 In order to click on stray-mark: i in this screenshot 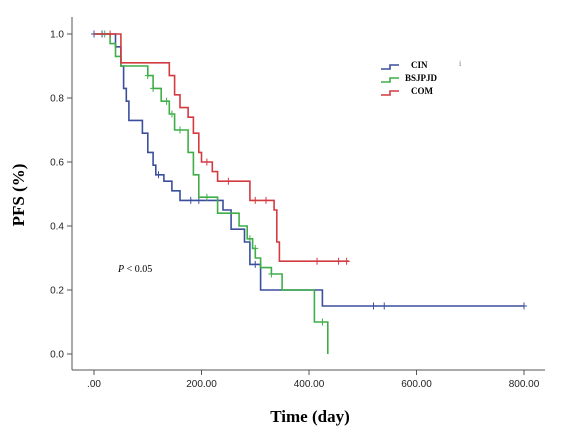, I will do `click(460, 63)`.